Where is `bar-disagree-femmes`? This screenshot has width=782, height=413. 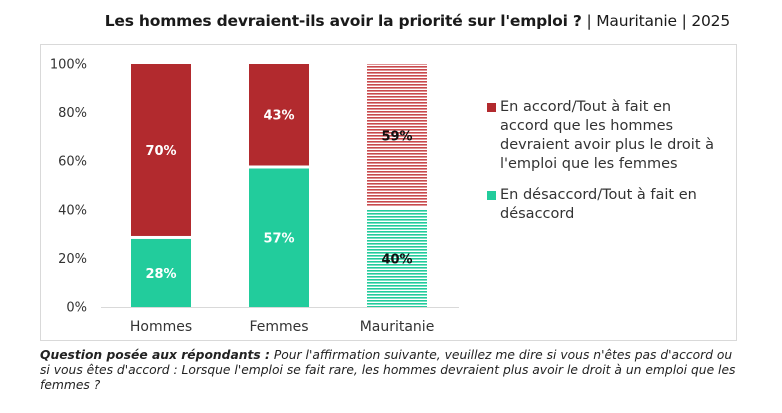
bar-disagree-femmes is located at coordinates (279, 237).